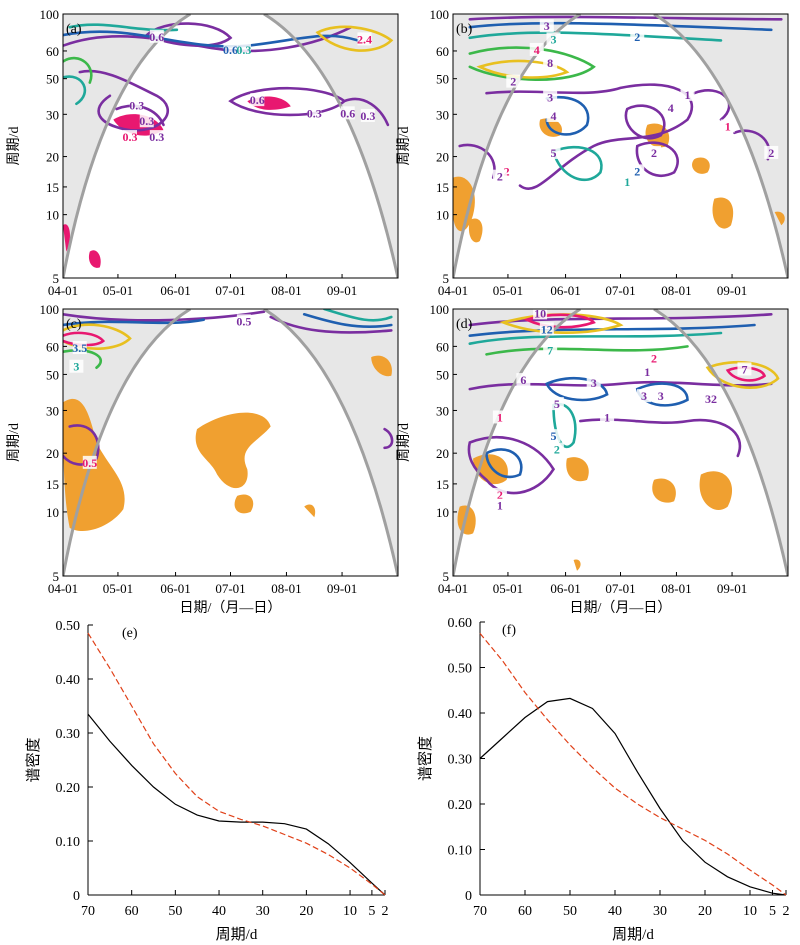 This screenshot has width=800, height=945. I want to click on y-axis-label: 周期/d, so click(14, 146).